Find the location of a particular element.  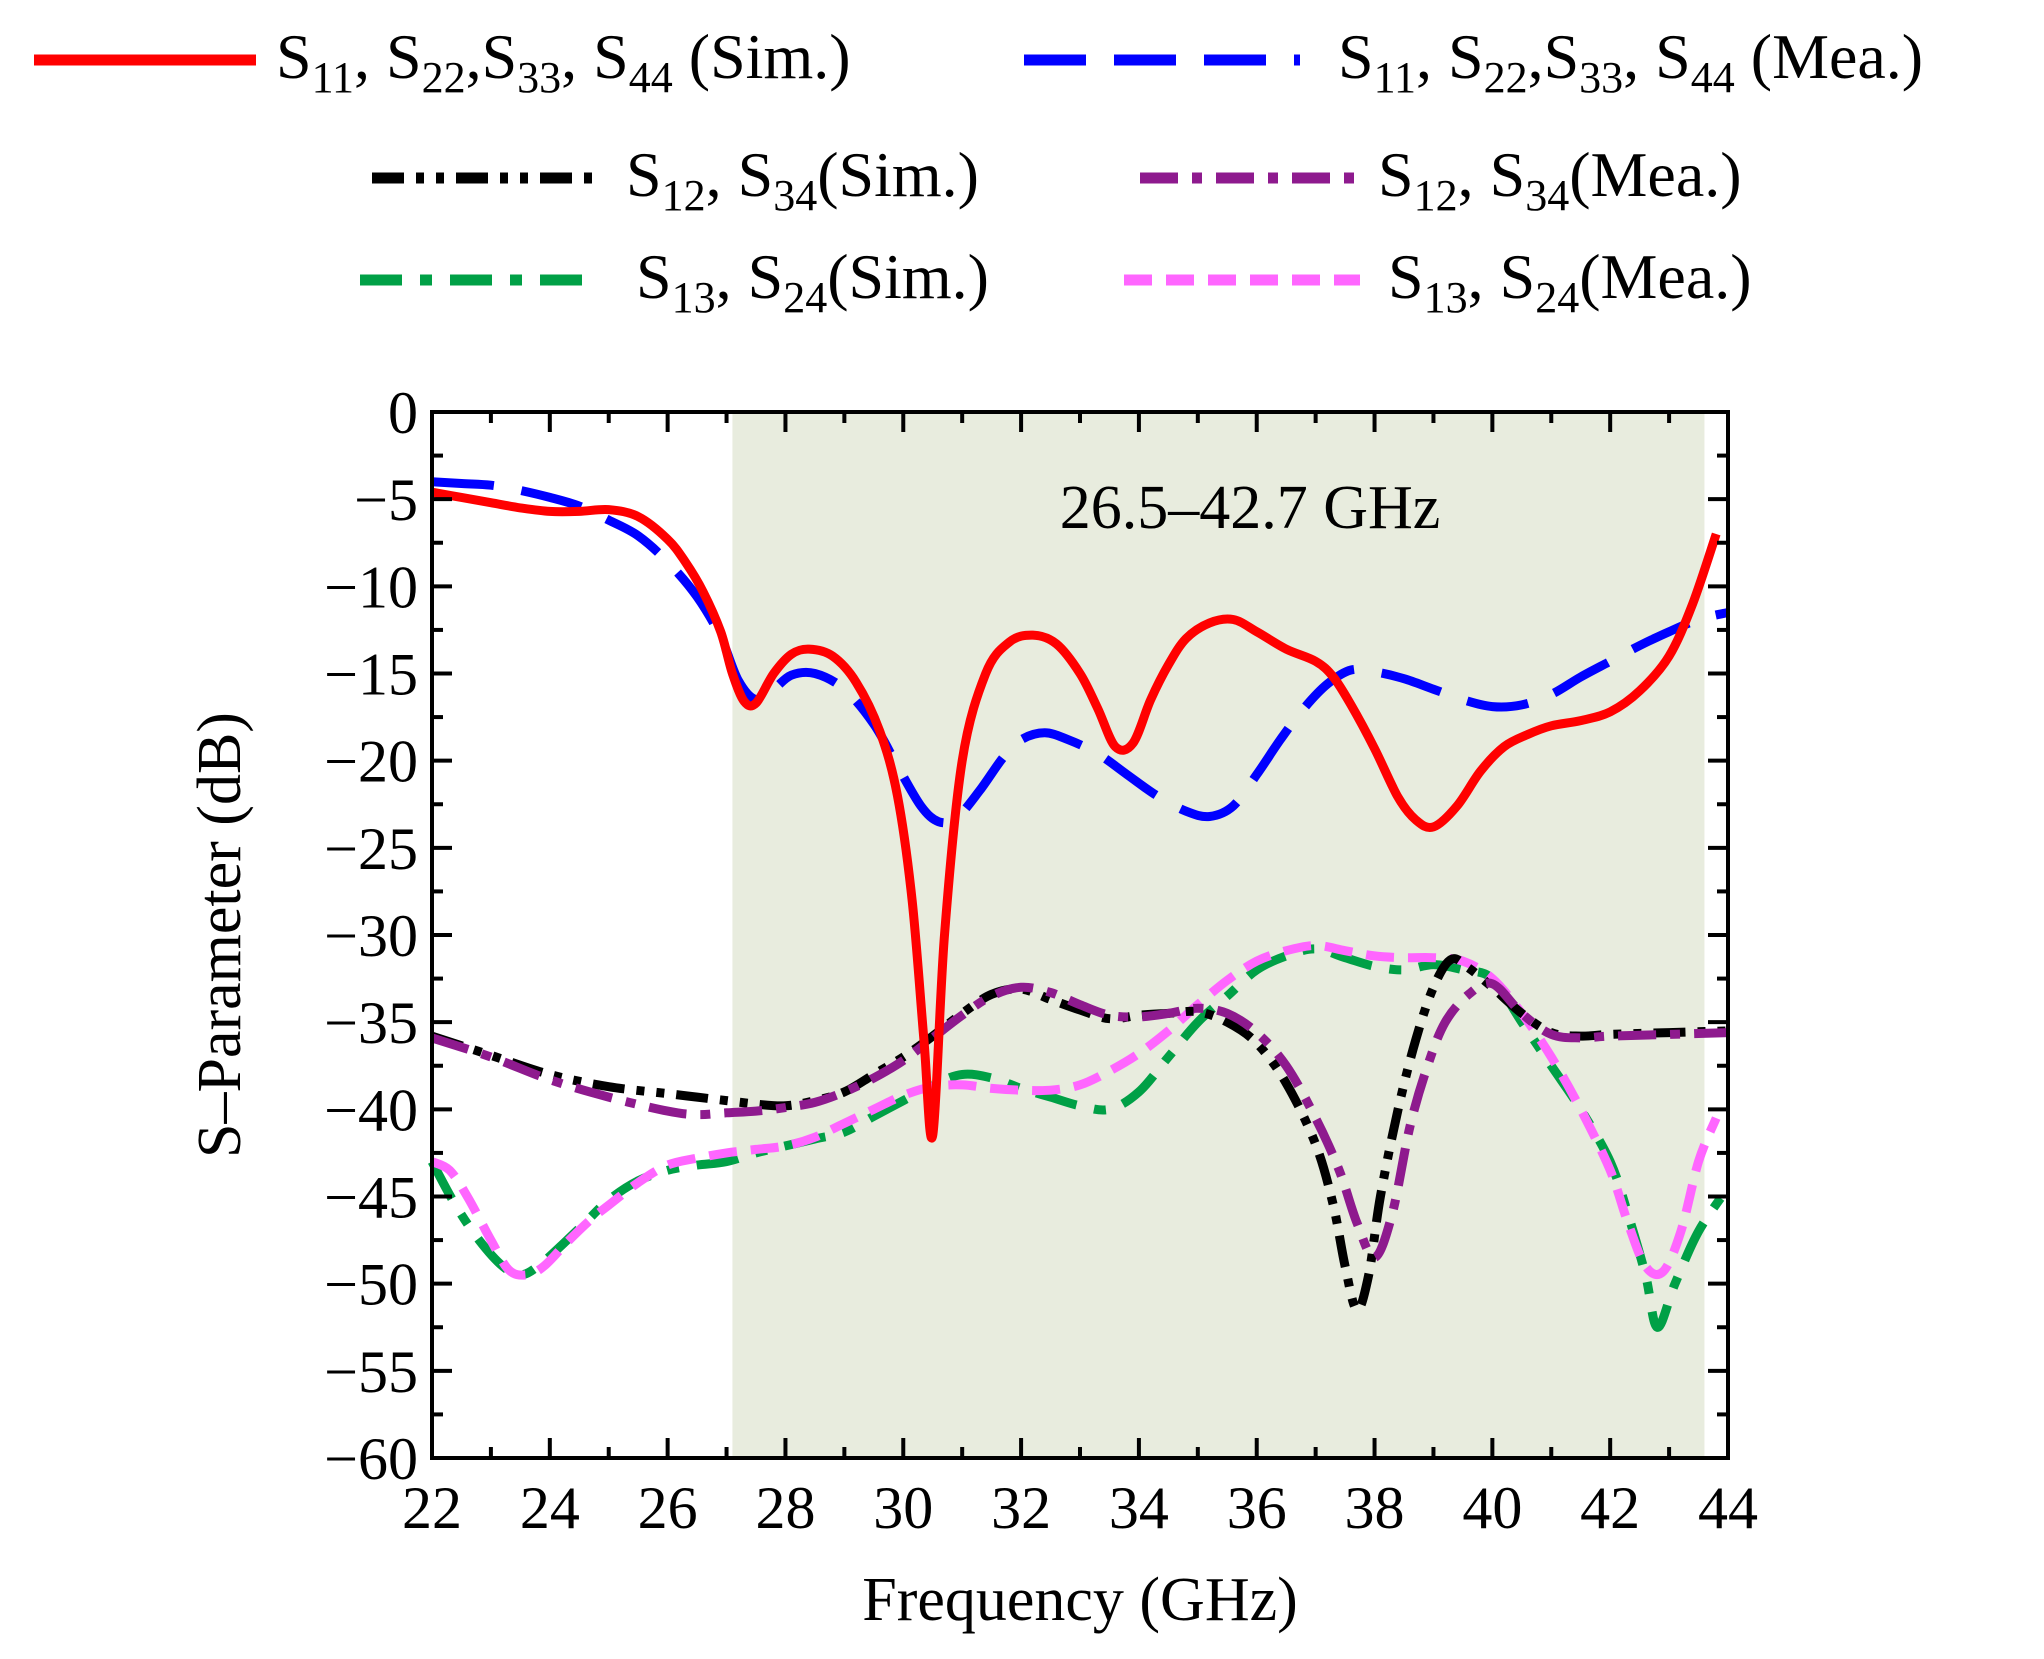

x-tick-label: 42 is located at coordinates (1610, 1508).